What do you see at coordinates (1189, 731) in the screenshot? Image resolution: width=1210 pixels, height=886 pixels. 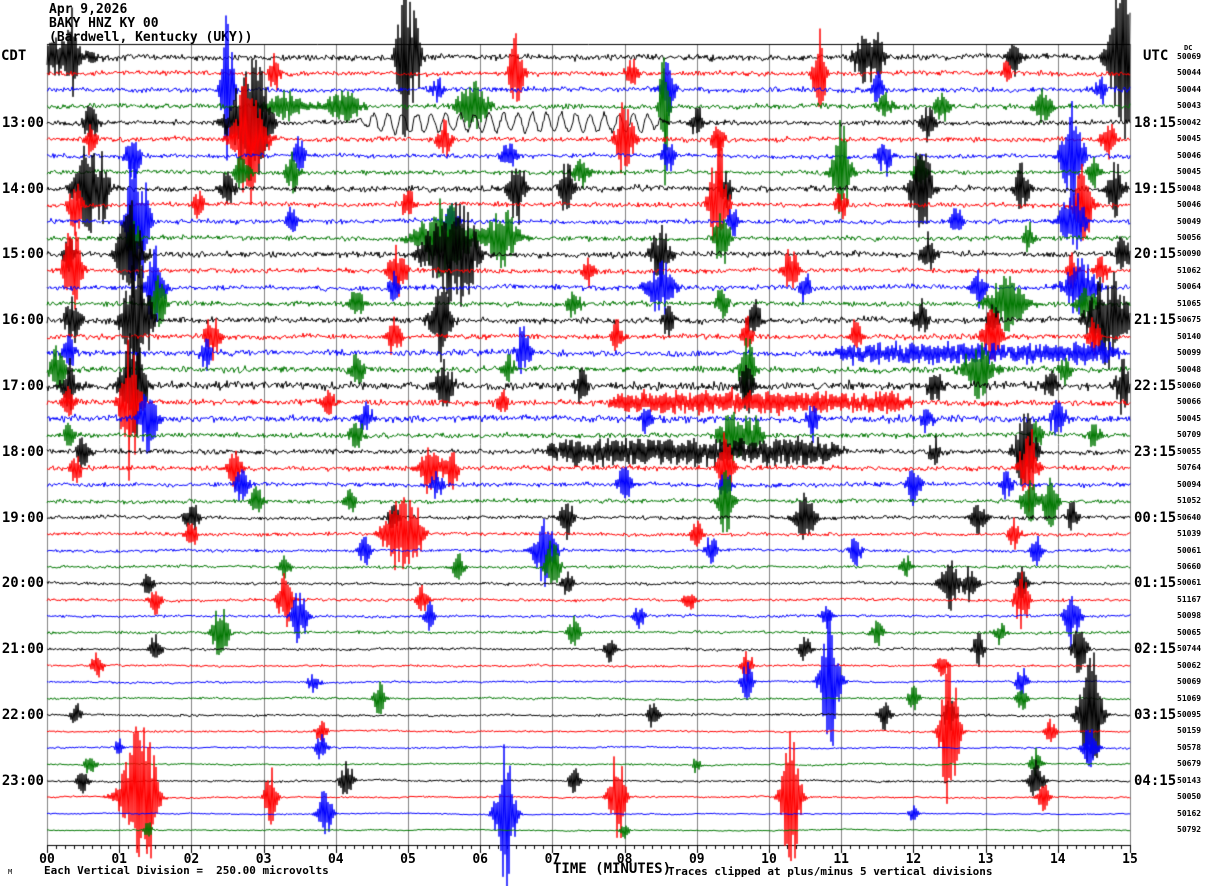 I see `dc-value: 50159` at bounding box center [1189, 731].